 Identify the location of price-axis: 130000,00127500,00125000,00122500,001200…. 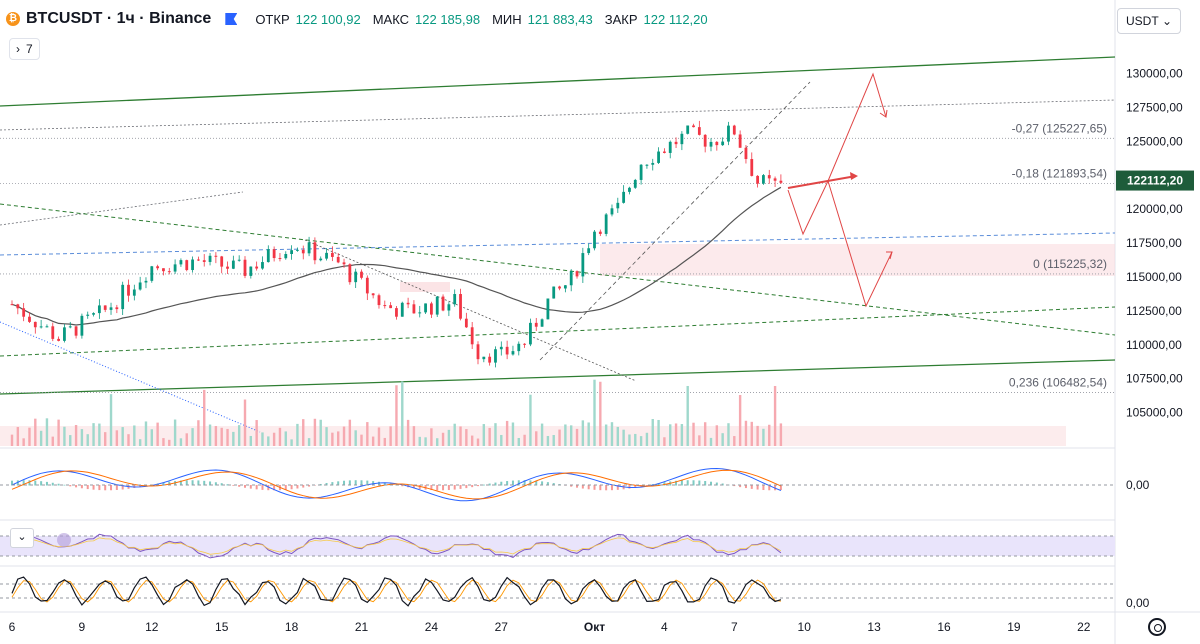
(1154, 243).